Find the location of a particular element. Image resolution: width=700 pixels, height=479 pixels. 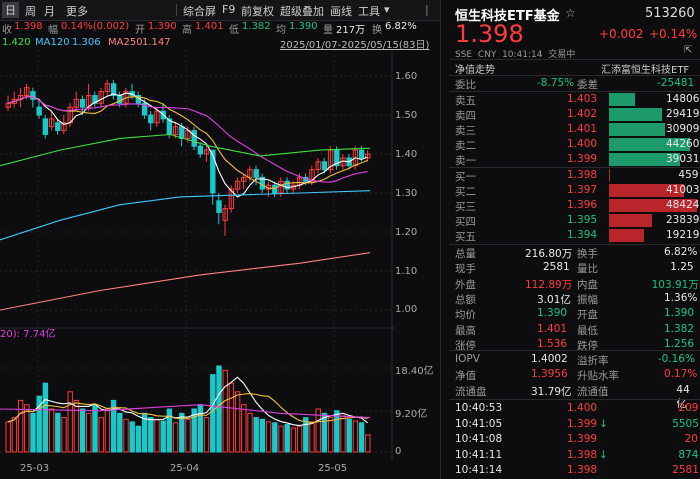

turnover-value: 6.82% is located at coordinates (401, 26).